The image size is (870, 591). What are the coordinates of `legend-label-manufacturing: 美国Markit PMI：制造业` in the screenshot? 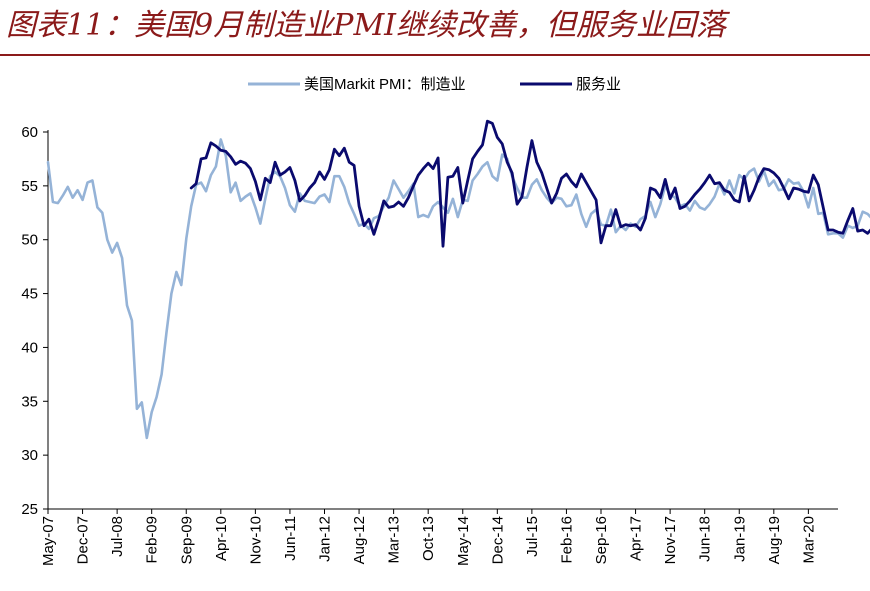 It's located at (385, 84).